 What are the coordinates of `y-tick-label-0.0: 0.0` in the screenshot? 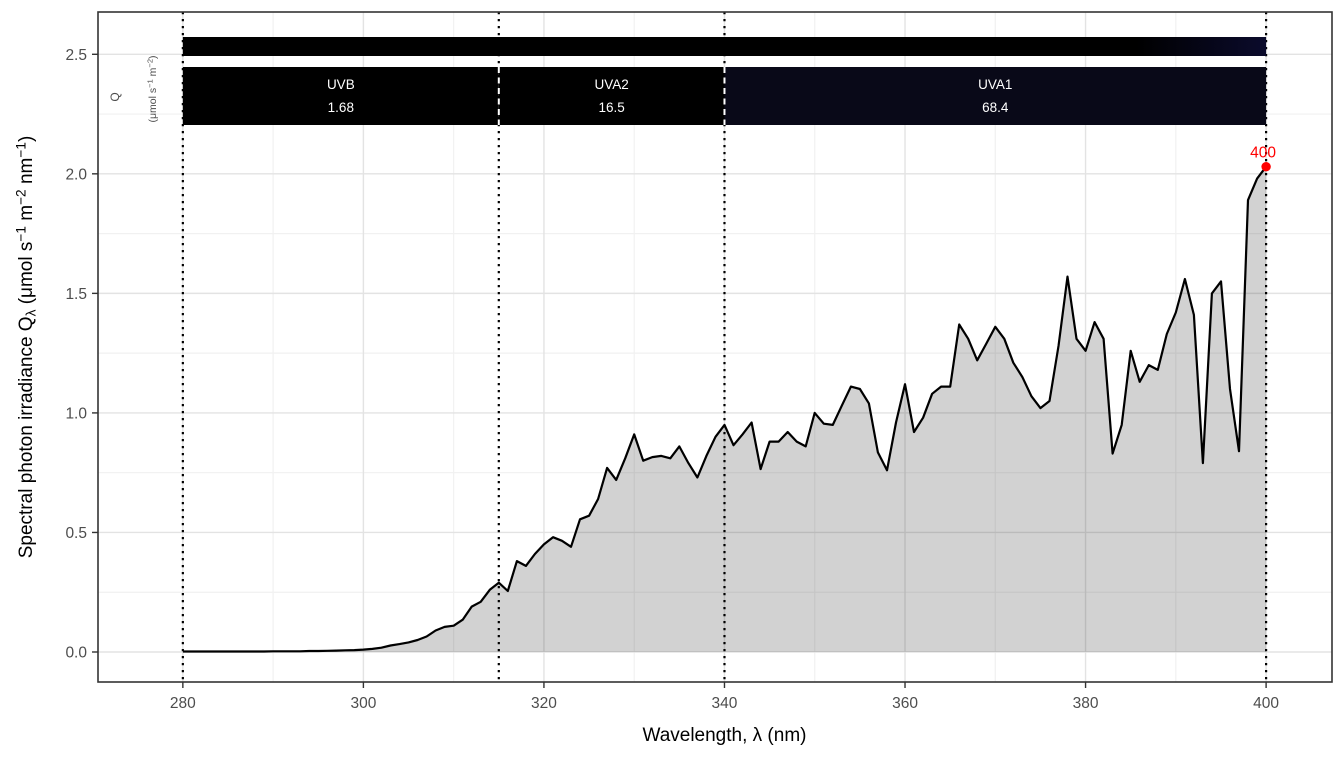 It's located at (76, 652).